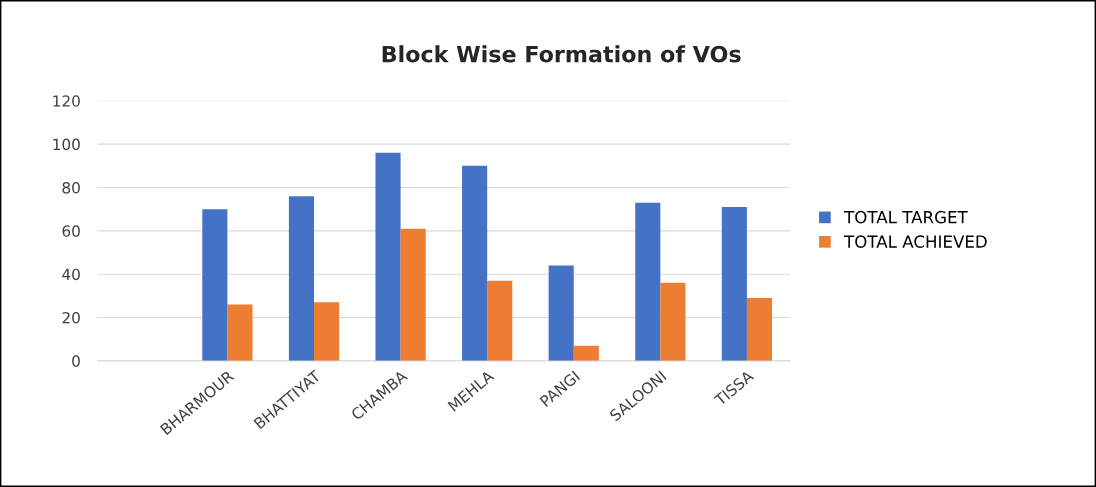  What do you see at coordinates (71, 317) in the screenshot?
I see `y-tick-label: 20` at bounding box center [71, 317].